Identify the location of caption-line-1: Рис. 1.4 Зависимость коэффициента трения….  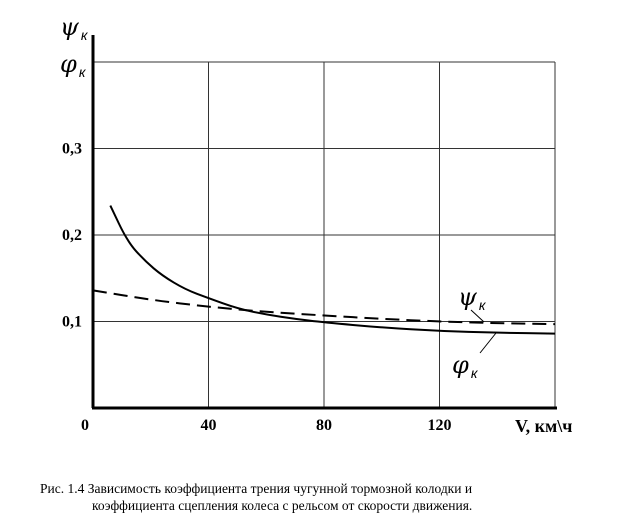
(256, 488).